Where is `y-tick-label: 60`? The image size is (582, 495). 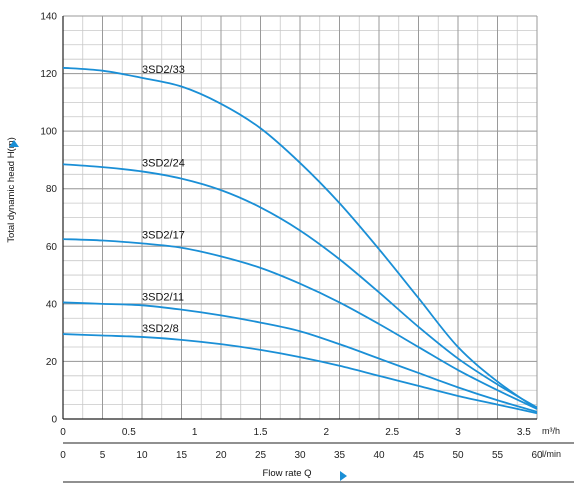 y-tick-label: 60 is located at coordinates (52, 247).